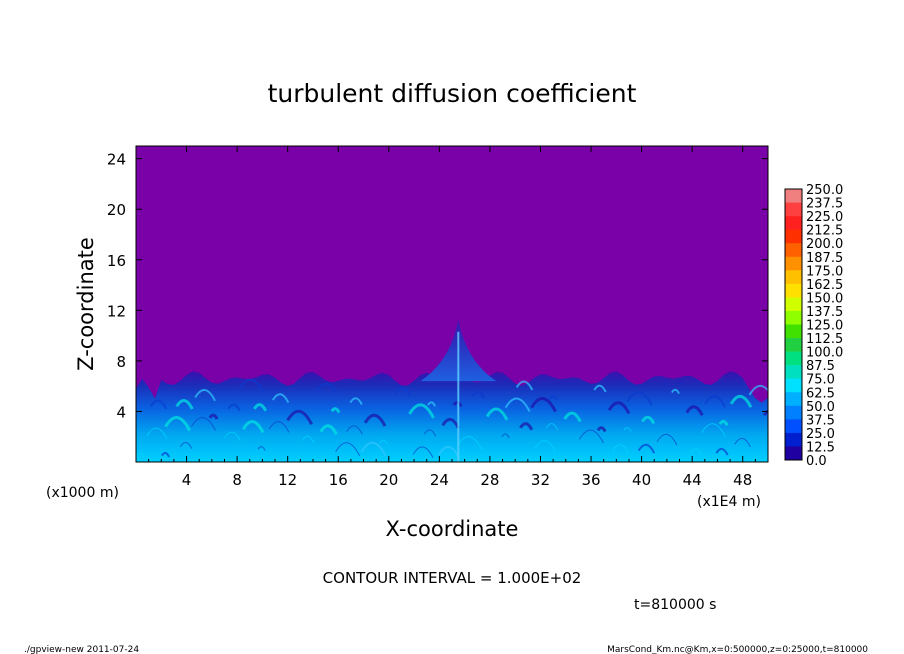 Image resolution: width=904 pixels, height=654 pixels. What do you see at coordinates (452, 93) in the screenshot?
I see `chart-title: turbulent diffusion coefficient` at bounding box center [452, 93].